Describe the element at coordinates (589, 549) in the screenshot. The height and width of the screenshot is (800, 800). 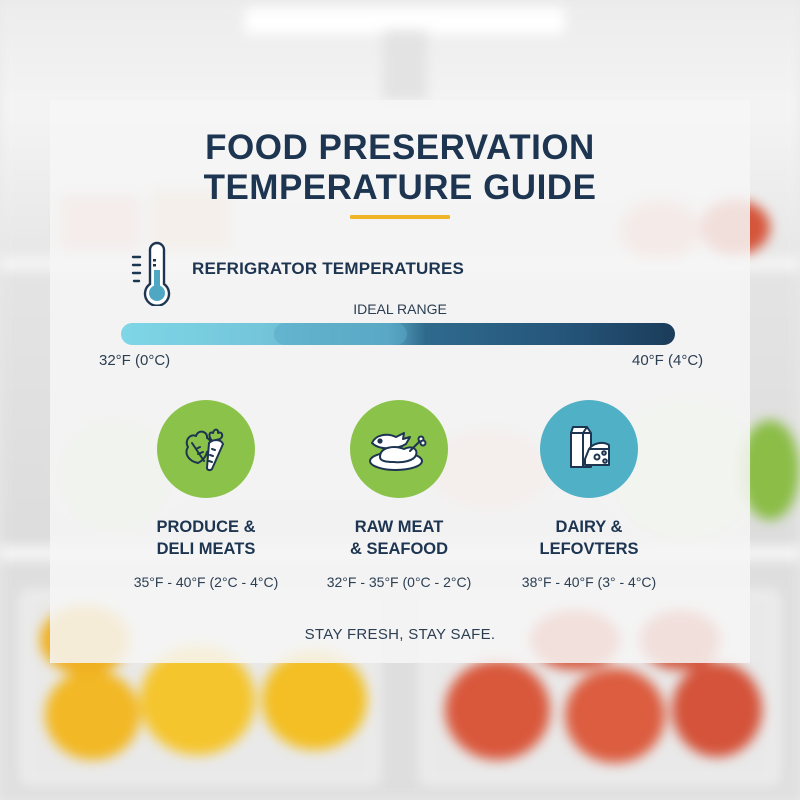
I see `category-name-line-2: LEFOVTERS` at that location.